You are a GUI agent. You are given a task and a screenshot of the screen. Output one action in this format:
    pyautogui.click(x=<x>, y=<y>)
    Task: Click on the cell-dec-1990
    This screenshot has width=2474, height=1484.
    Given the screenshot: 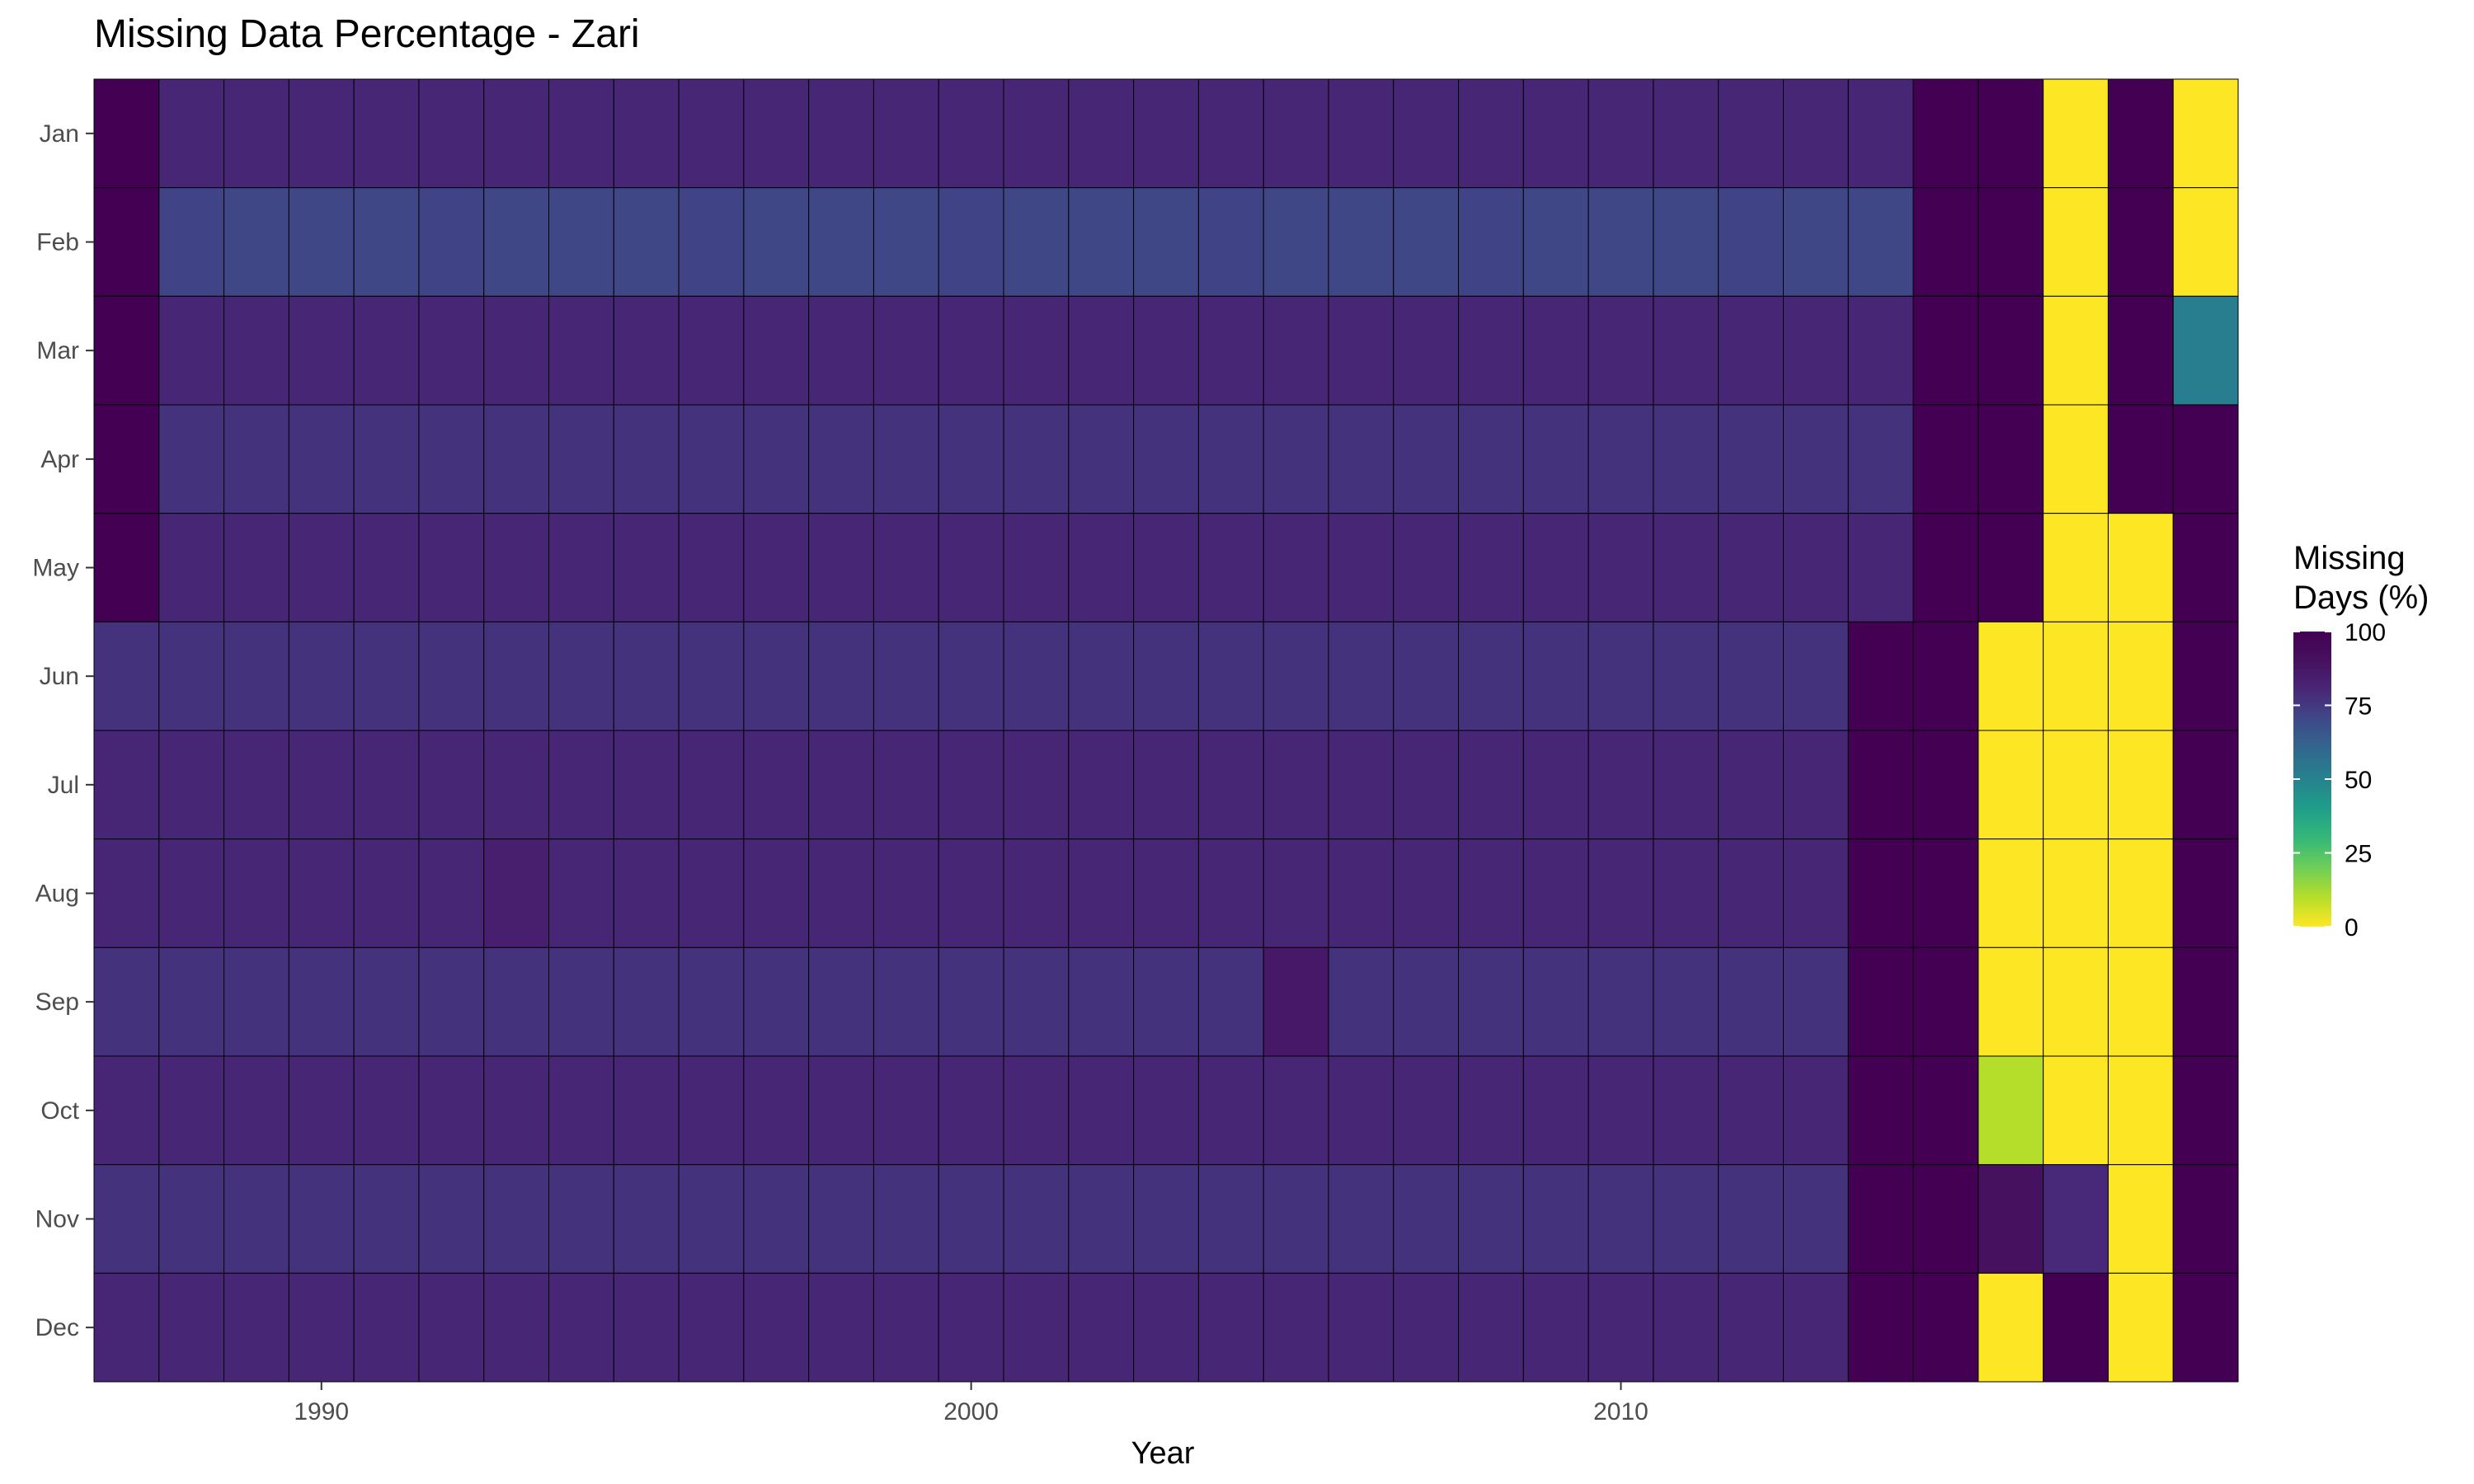 What is the action you would take?
    pyautogui.click(x=321, y=1327)
    